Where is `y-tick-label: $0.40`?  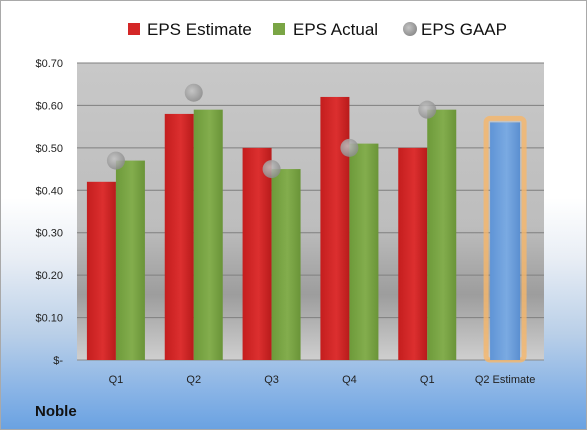
y-tick-label: $0.40 is located at coordinates (49, 191).